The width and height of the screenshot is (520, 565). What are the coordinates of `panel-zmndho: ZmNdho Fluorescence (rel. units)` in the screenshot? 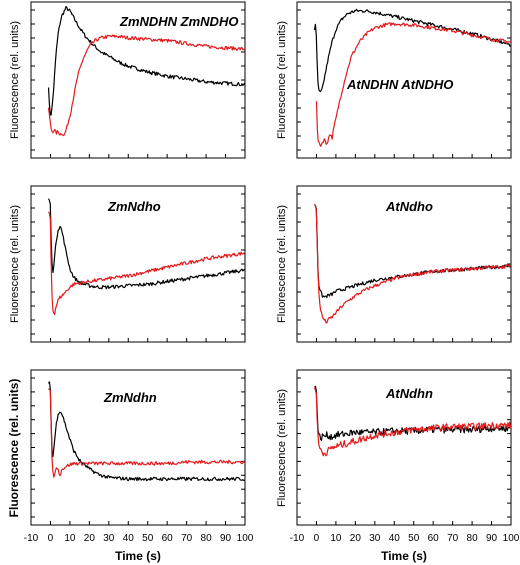 It's located at (127, 264).